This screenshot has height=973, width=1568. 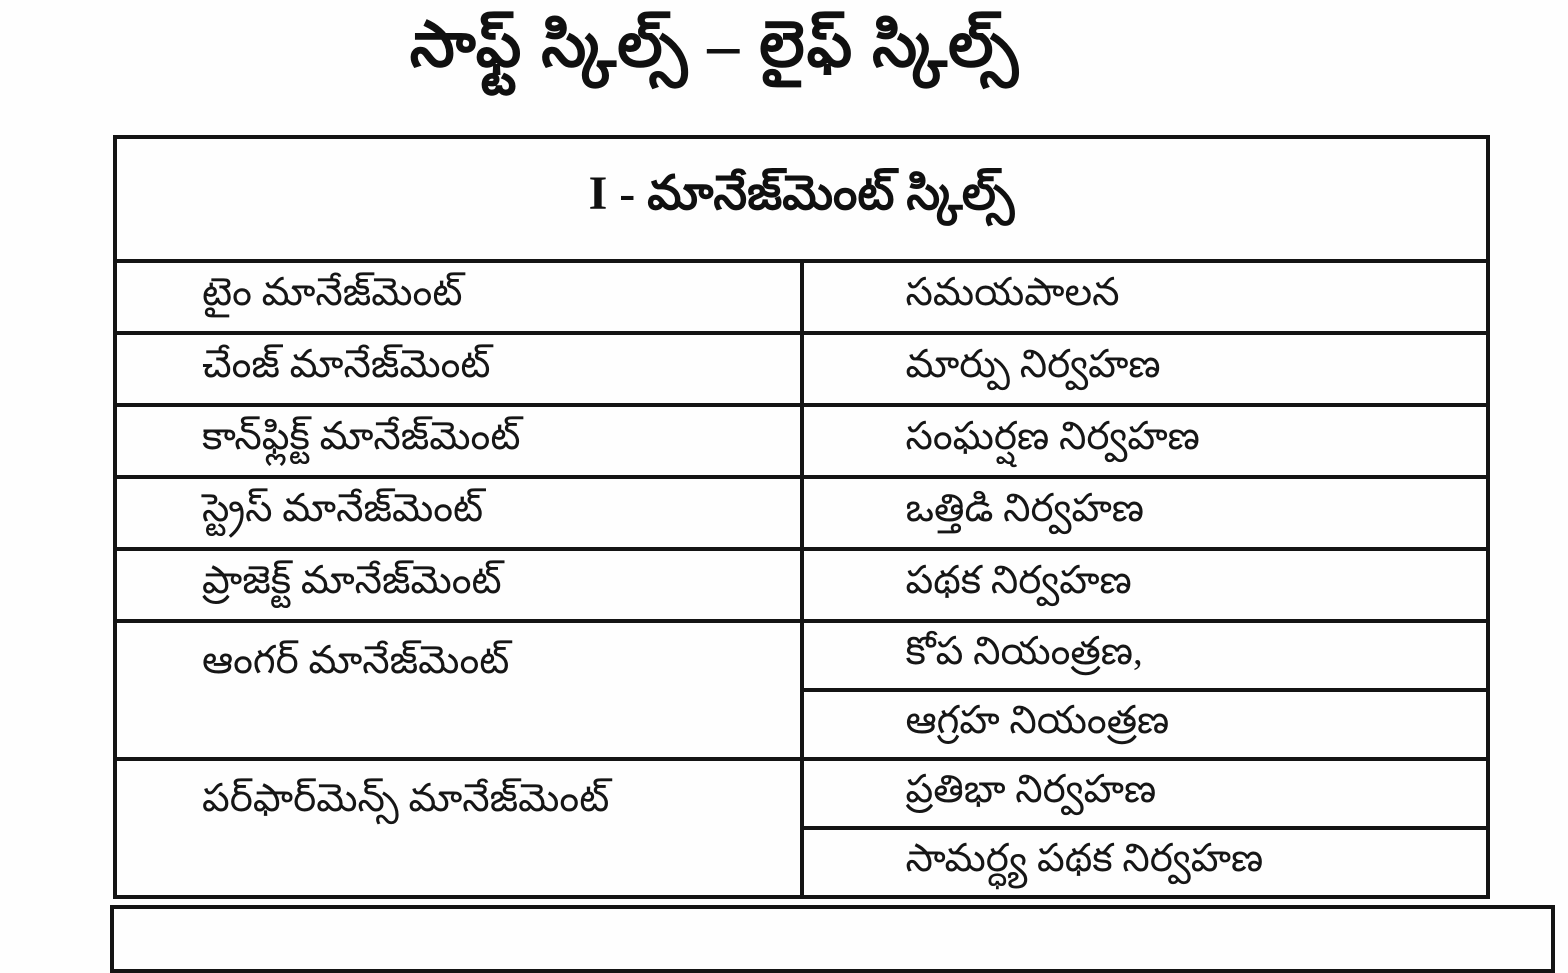 What do you see at coordinates (458, 585) in the screenshot?
I see `cell-english-term: ప్రాజెక్ట్ మానేజ్‌మెంట్` at bounding box center [458, 585].